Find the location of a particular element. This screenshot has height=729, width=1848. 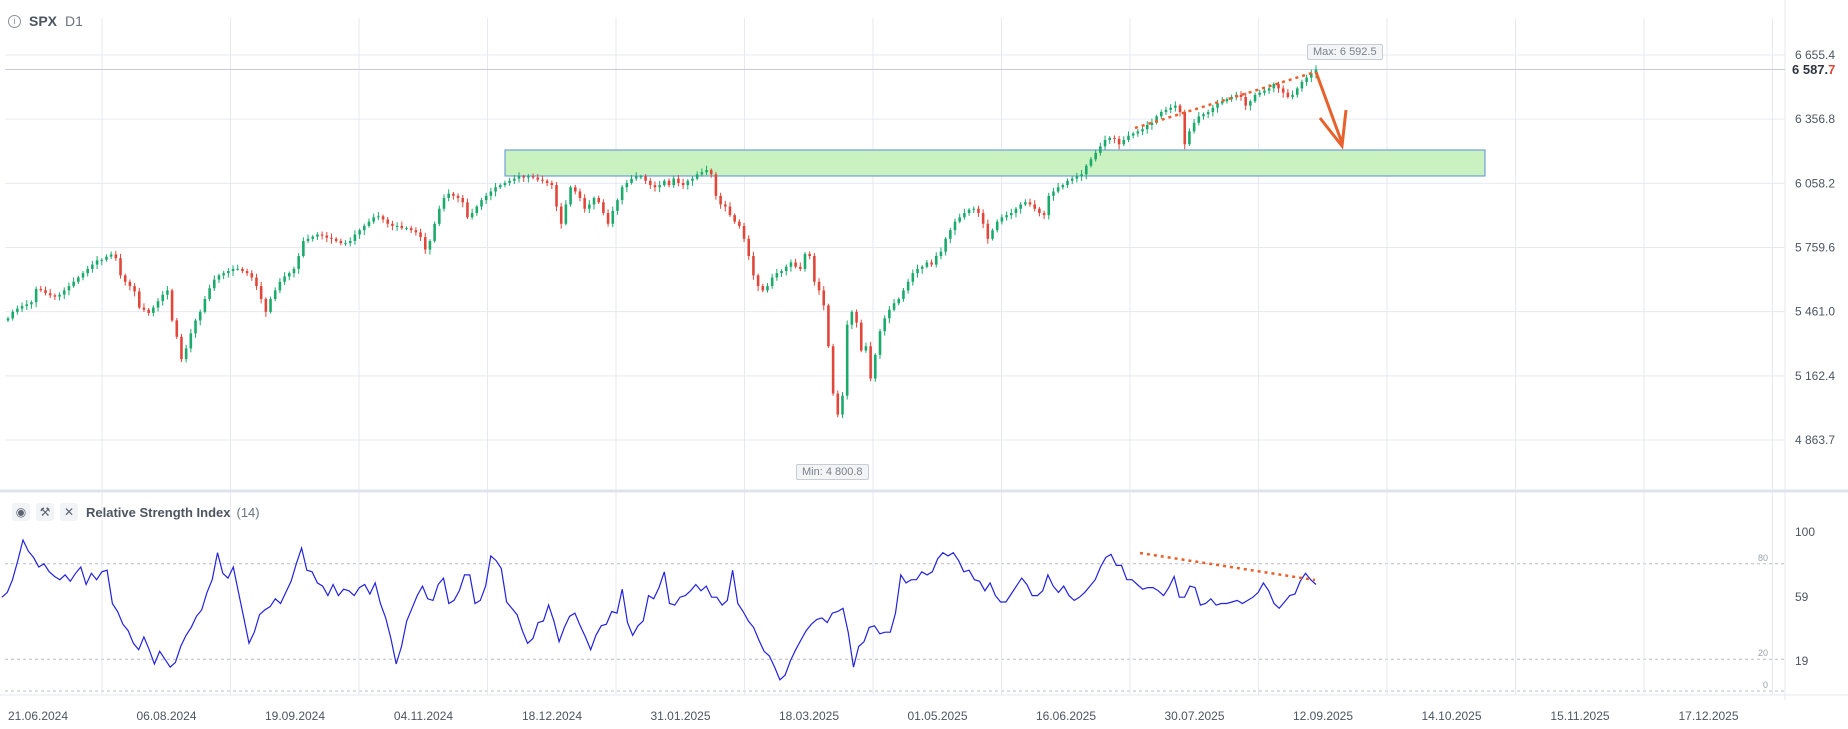

date-tick-label: 17.12.2025 is located at coordinates (1708, 716).